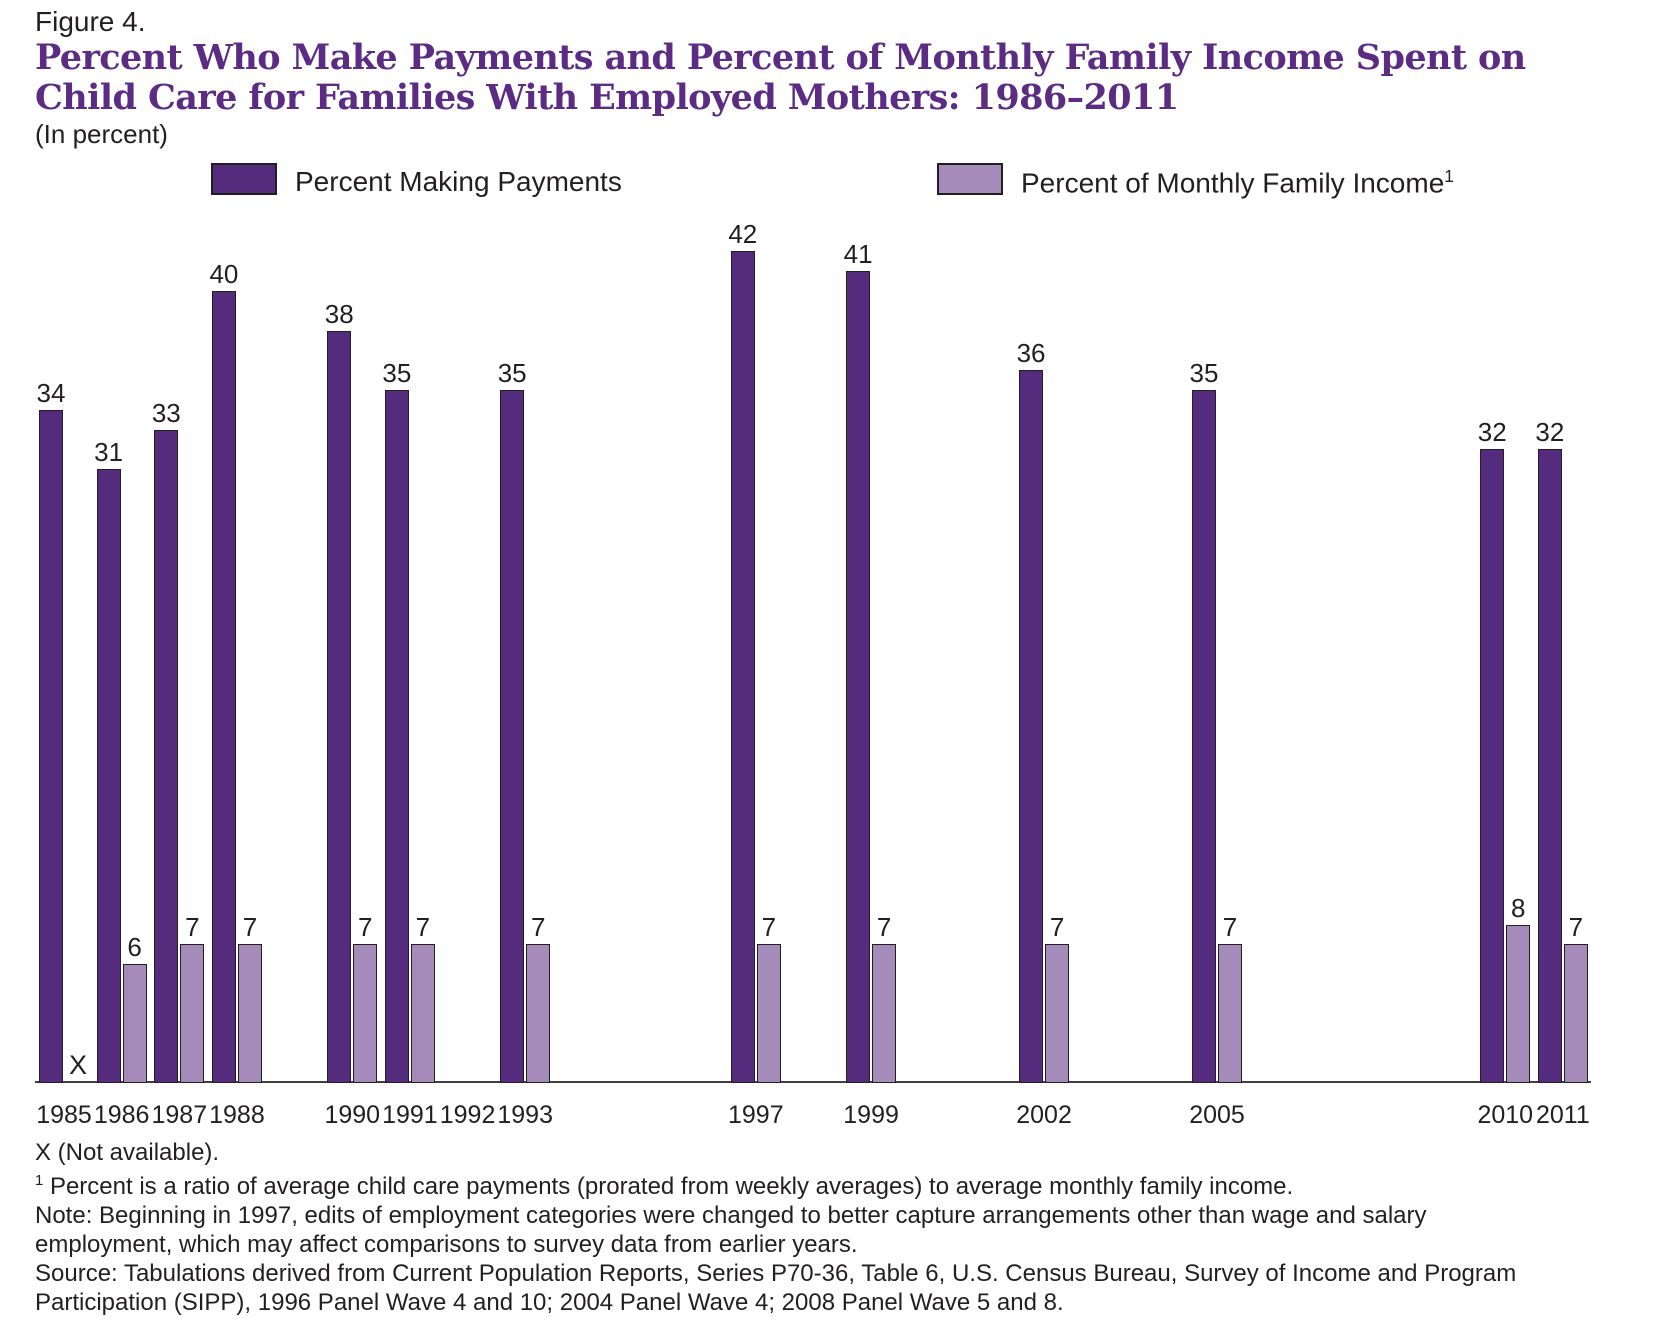 Image resolution: width=1656 pixels, height=1320 pixels. Describe the element at coordinates (101, 134) in the screenshot. I see `units-note: (In percent)` at that location.